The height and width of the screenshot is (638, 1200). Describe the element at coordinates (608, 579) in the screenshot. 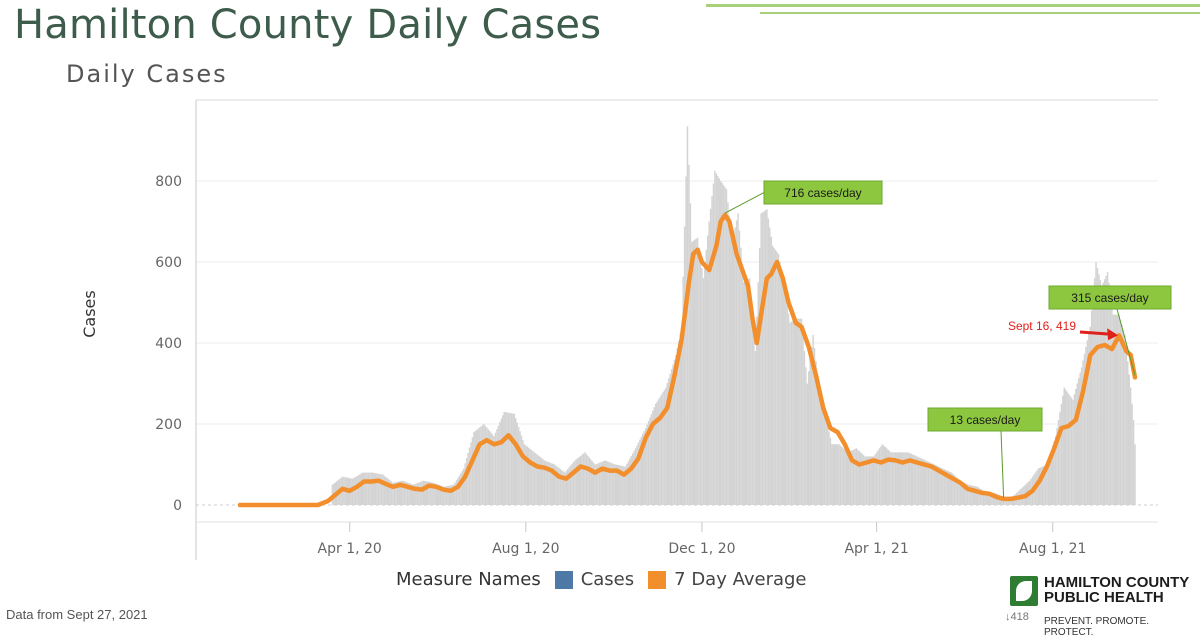

I see `legend: Measure Names Cases 7 Day Average` at that location.